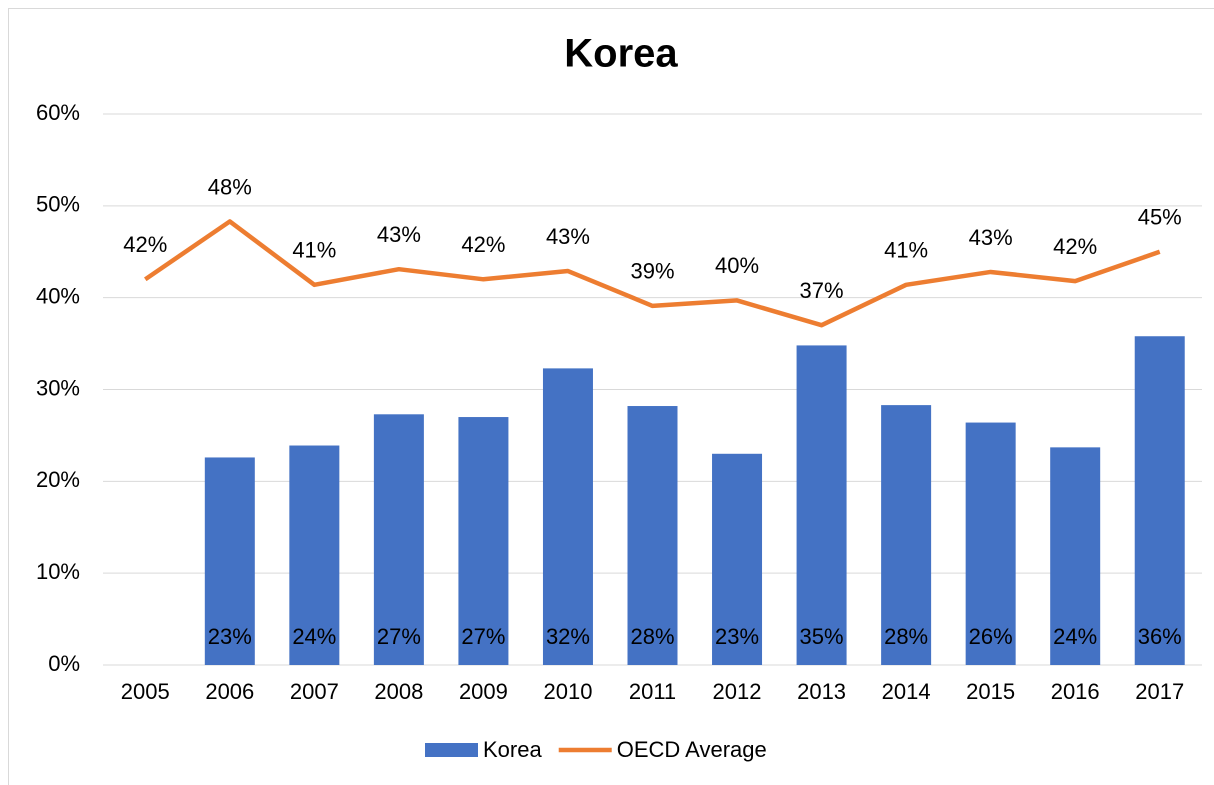 The image size is (1214, 785). I want to click on data-label: 40%, so click(737, 265).